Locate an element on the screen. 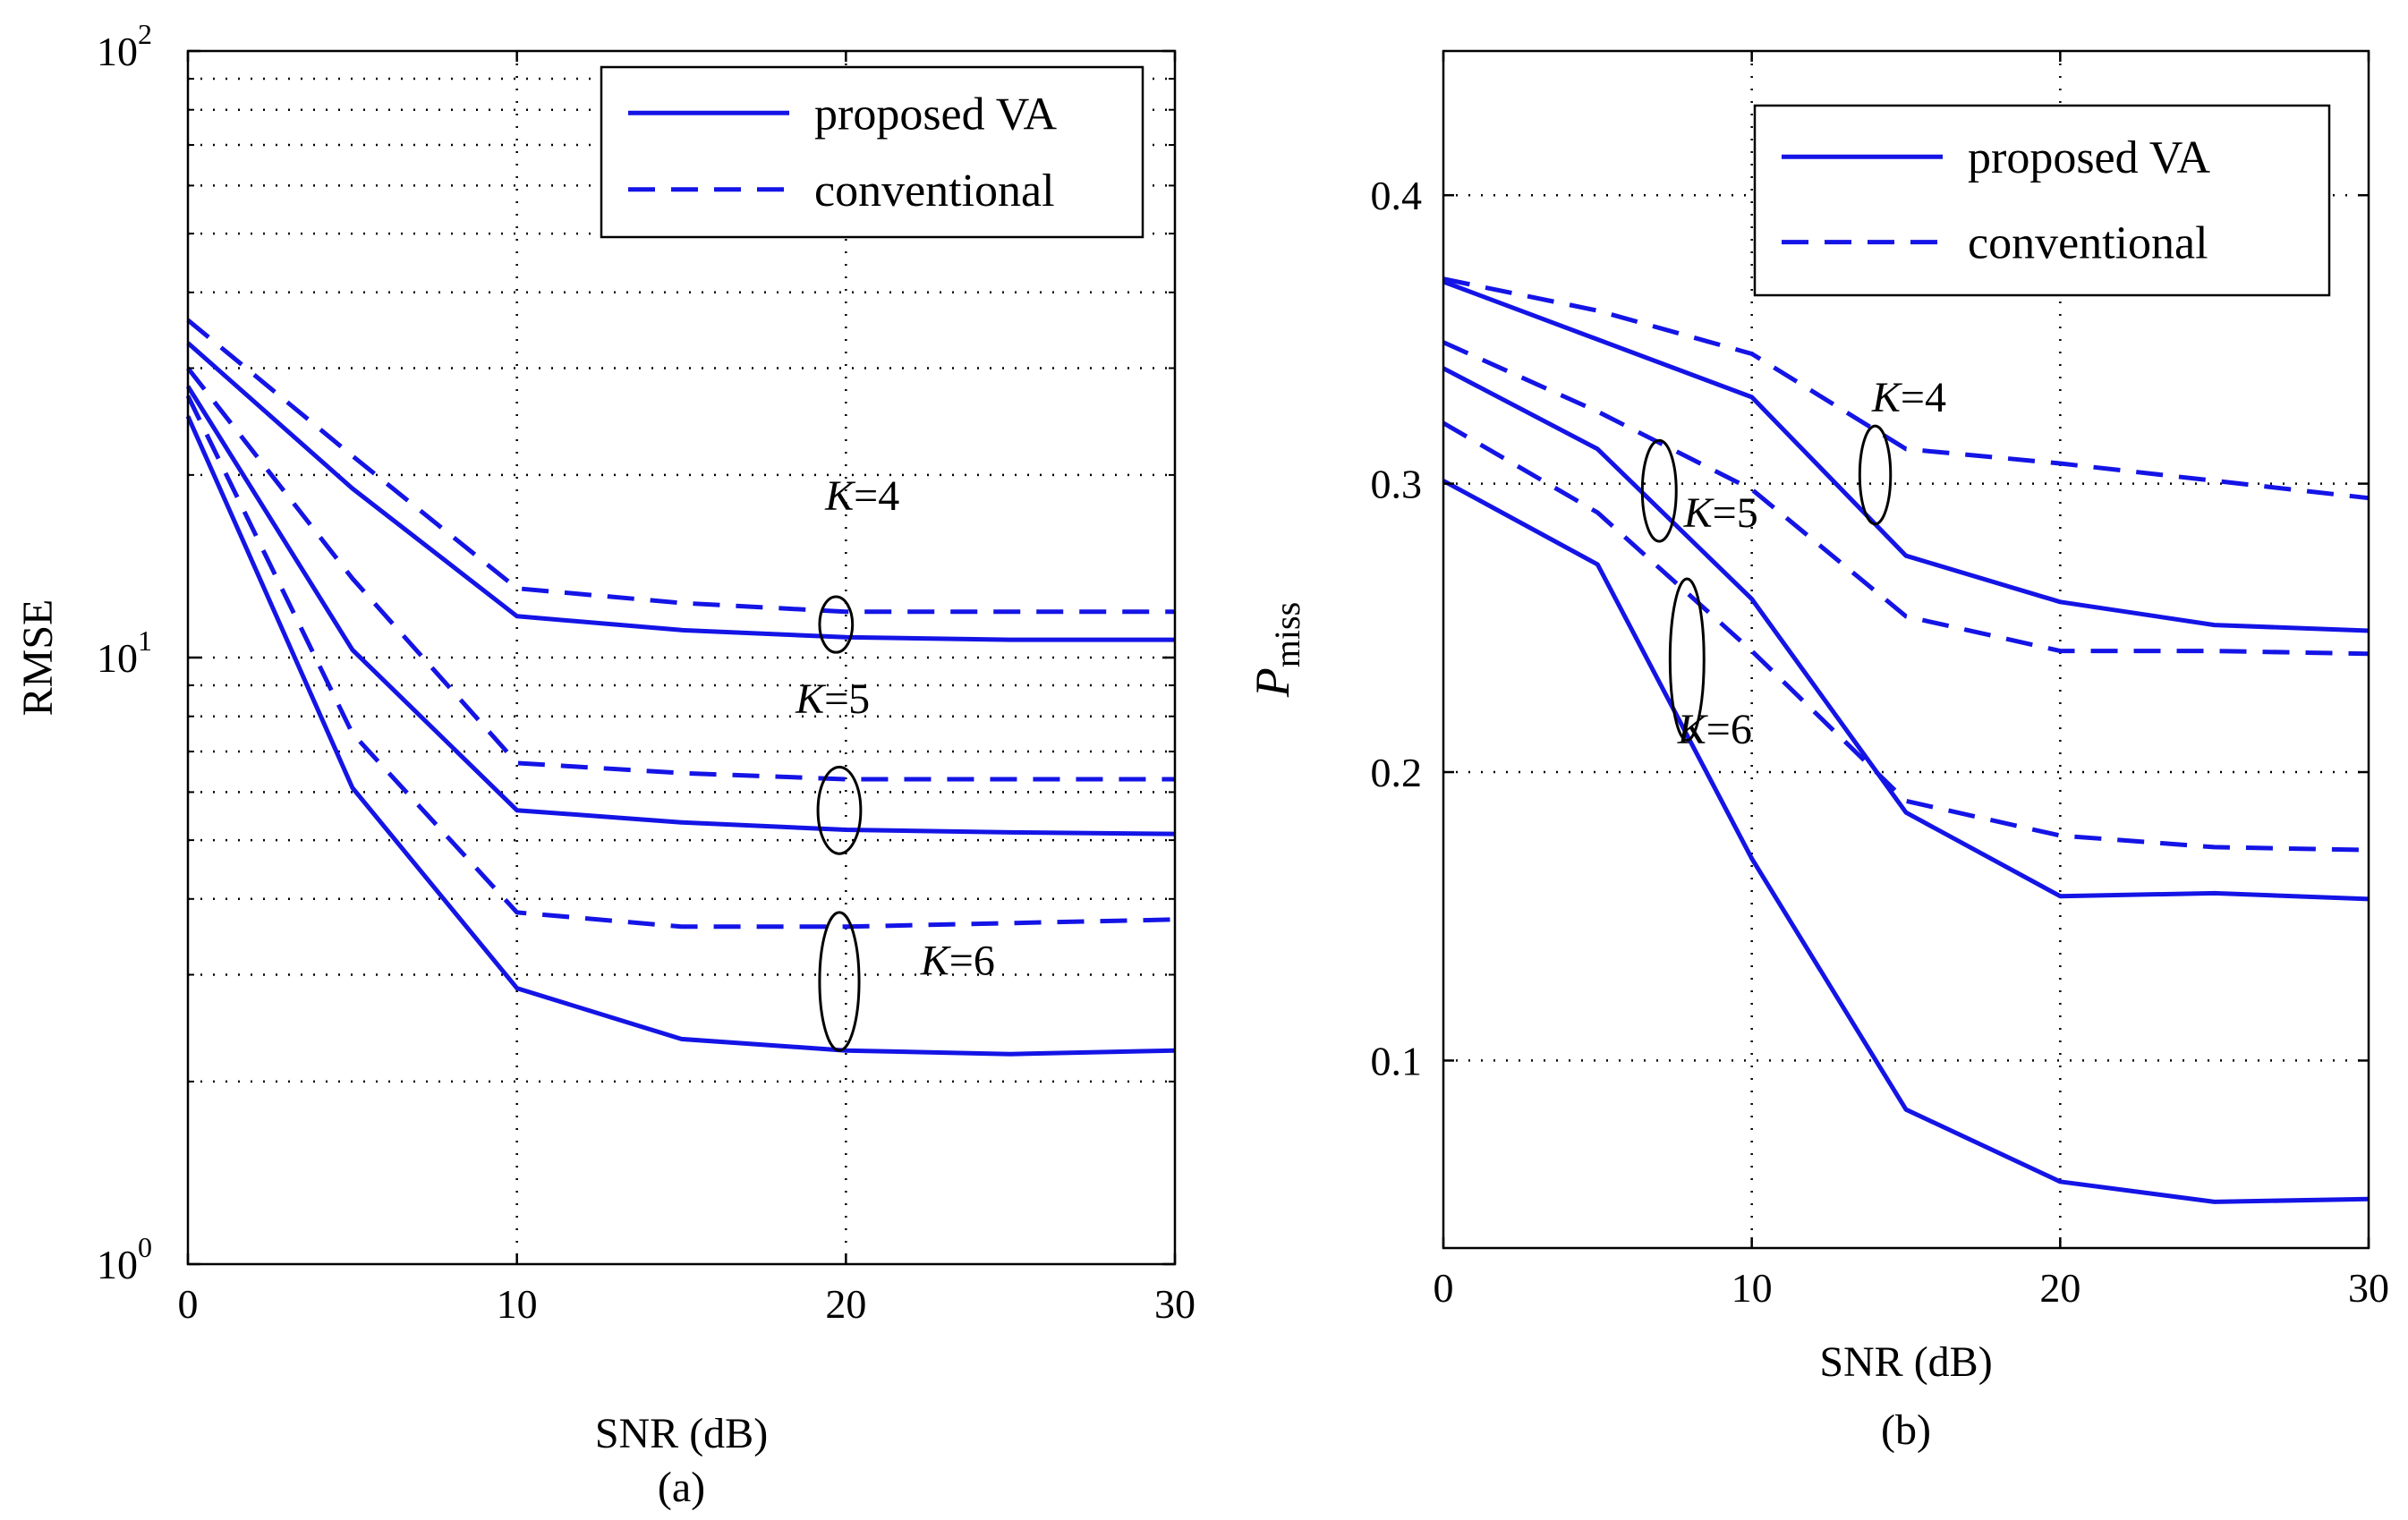 The height and width of the screenshot is (1520, 2408). panel-a-x-axis-label: SNR (dB) is located at coordinates (681, 1433).